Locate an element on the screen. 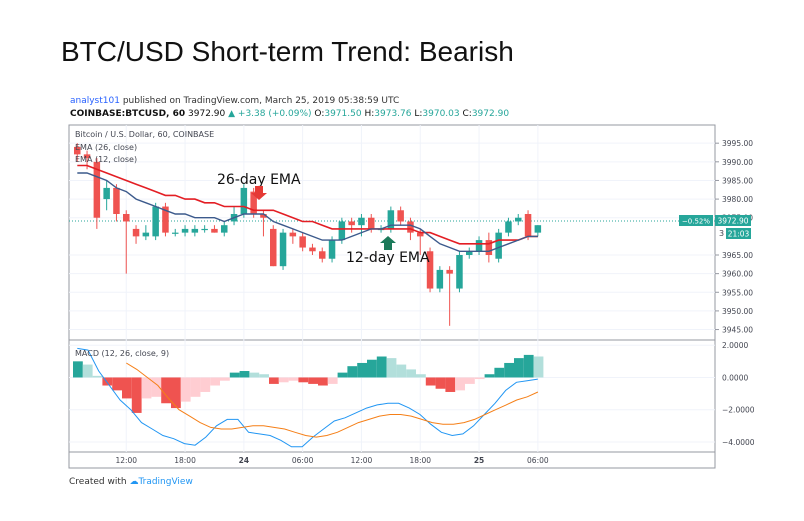  macd-tick-label: 0.0000 is located at coordinates (735, 377).